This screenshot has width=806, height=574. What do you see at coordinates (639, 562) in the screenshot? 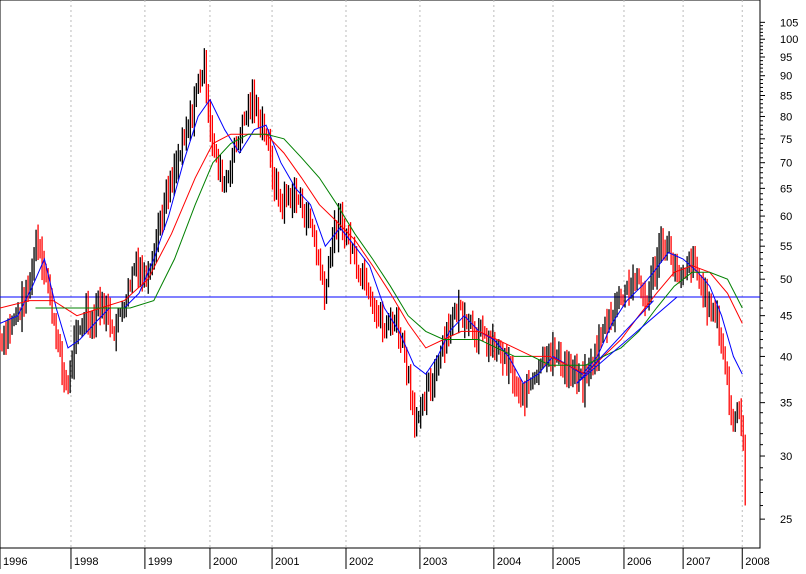
I see `x-tick-label: 2006` at bounding box center [639, 562].